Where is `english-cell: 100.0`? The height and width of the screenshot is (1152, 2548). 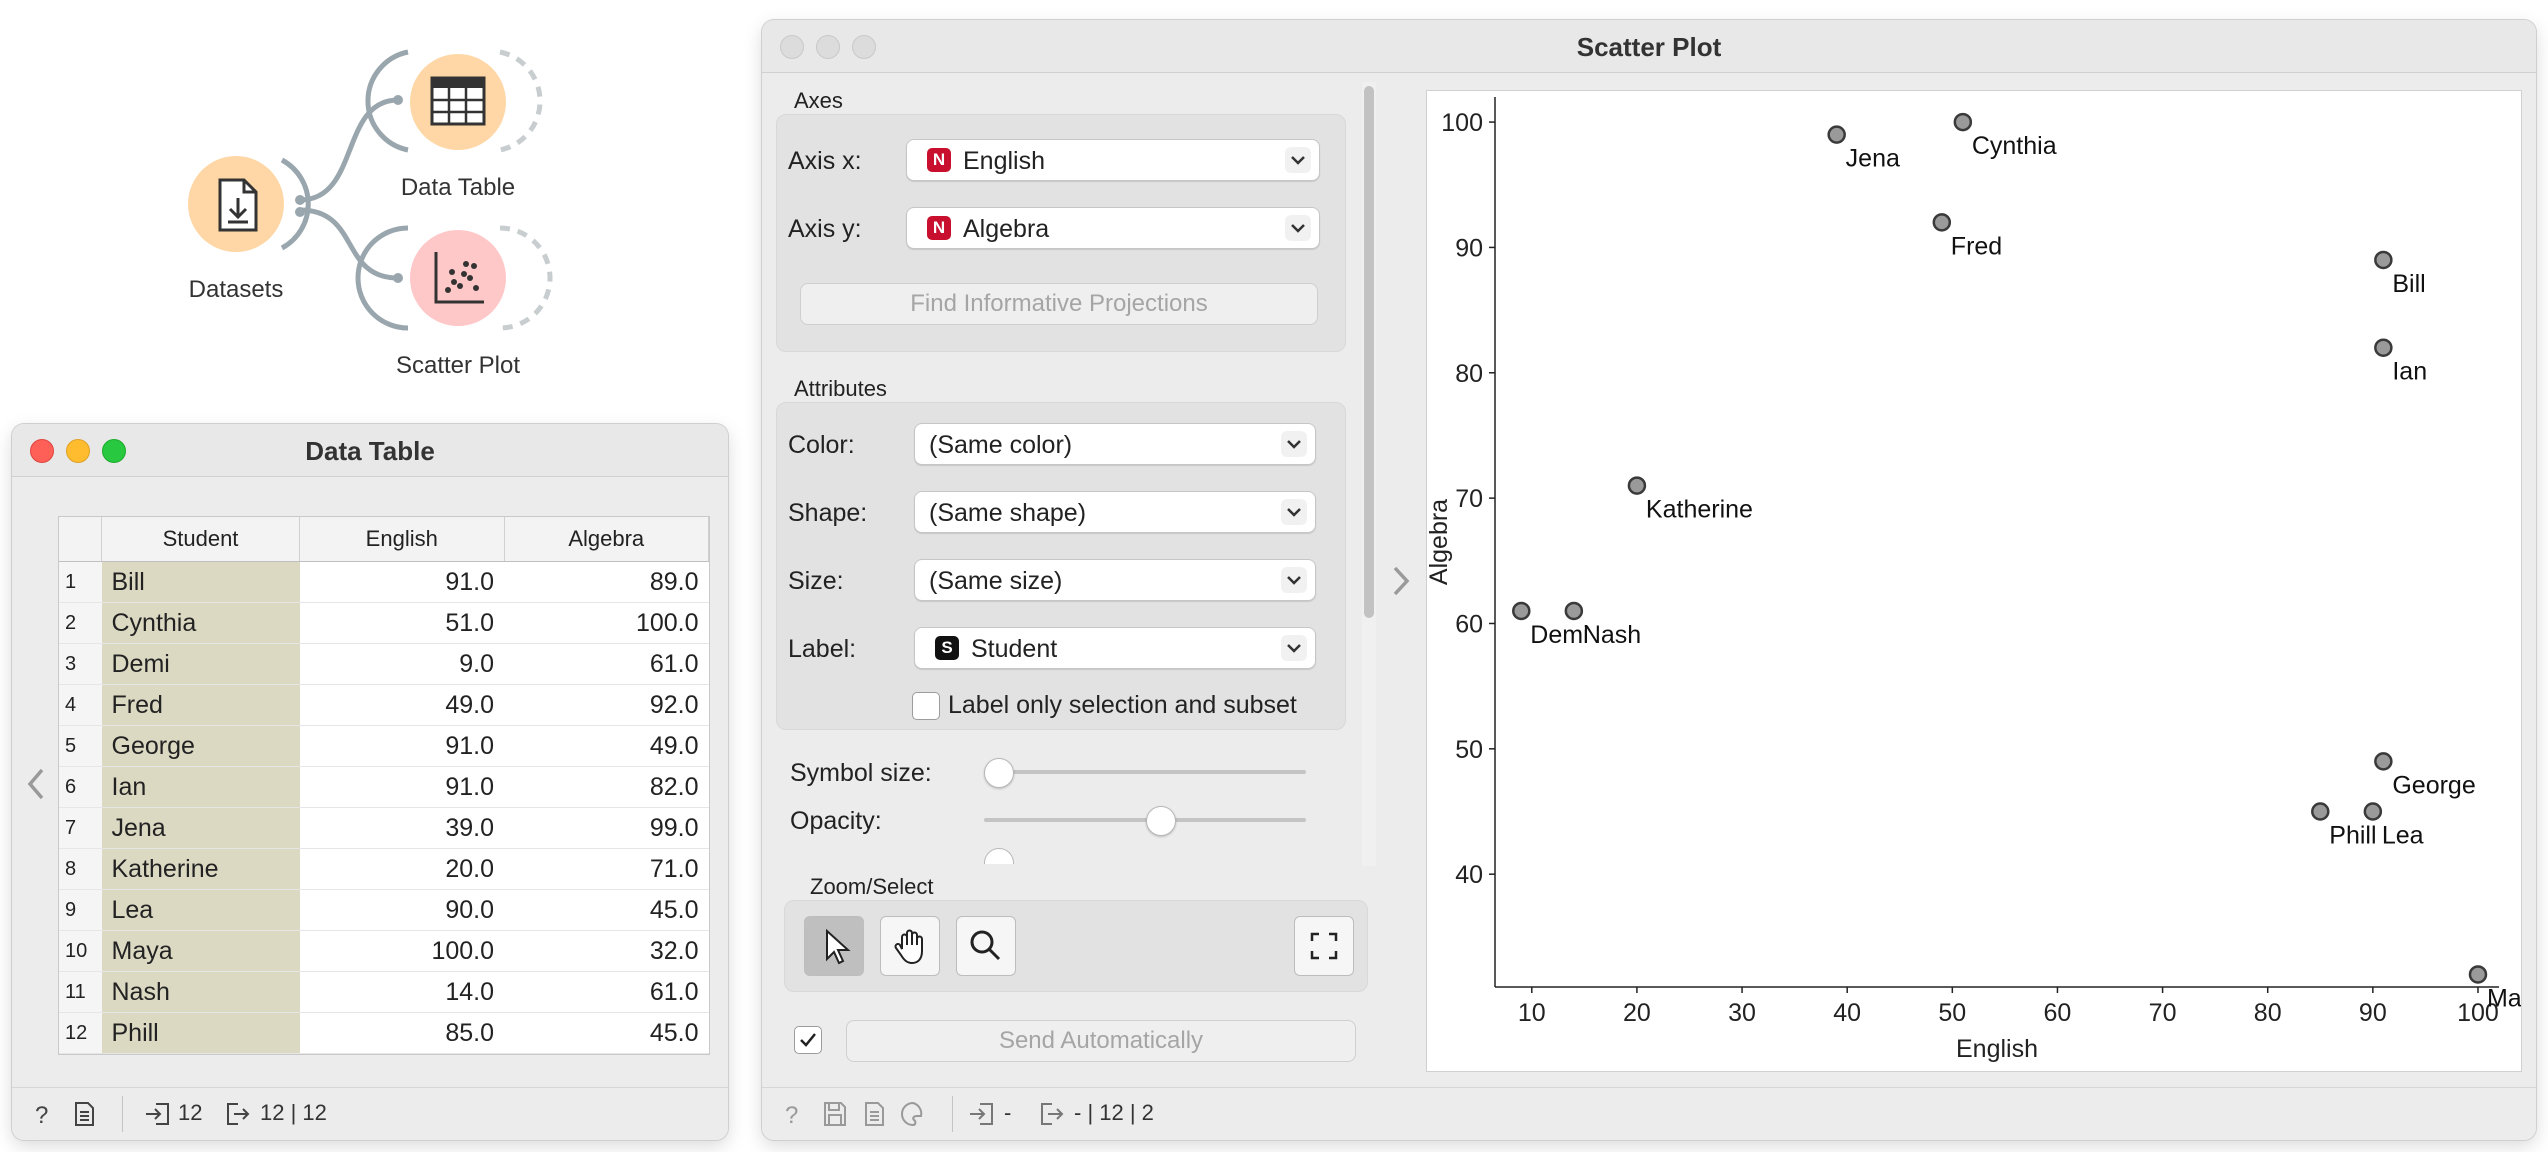 english-cell: 100.0 is located at coordinates (401, 951).